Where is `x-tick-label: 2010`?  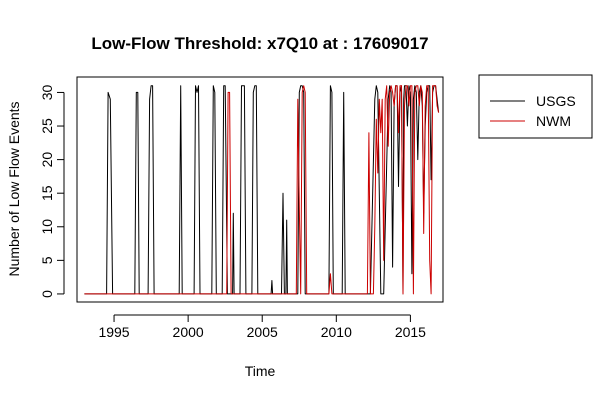 x-tick-label: 2010 is located at coordinates (336, 332).